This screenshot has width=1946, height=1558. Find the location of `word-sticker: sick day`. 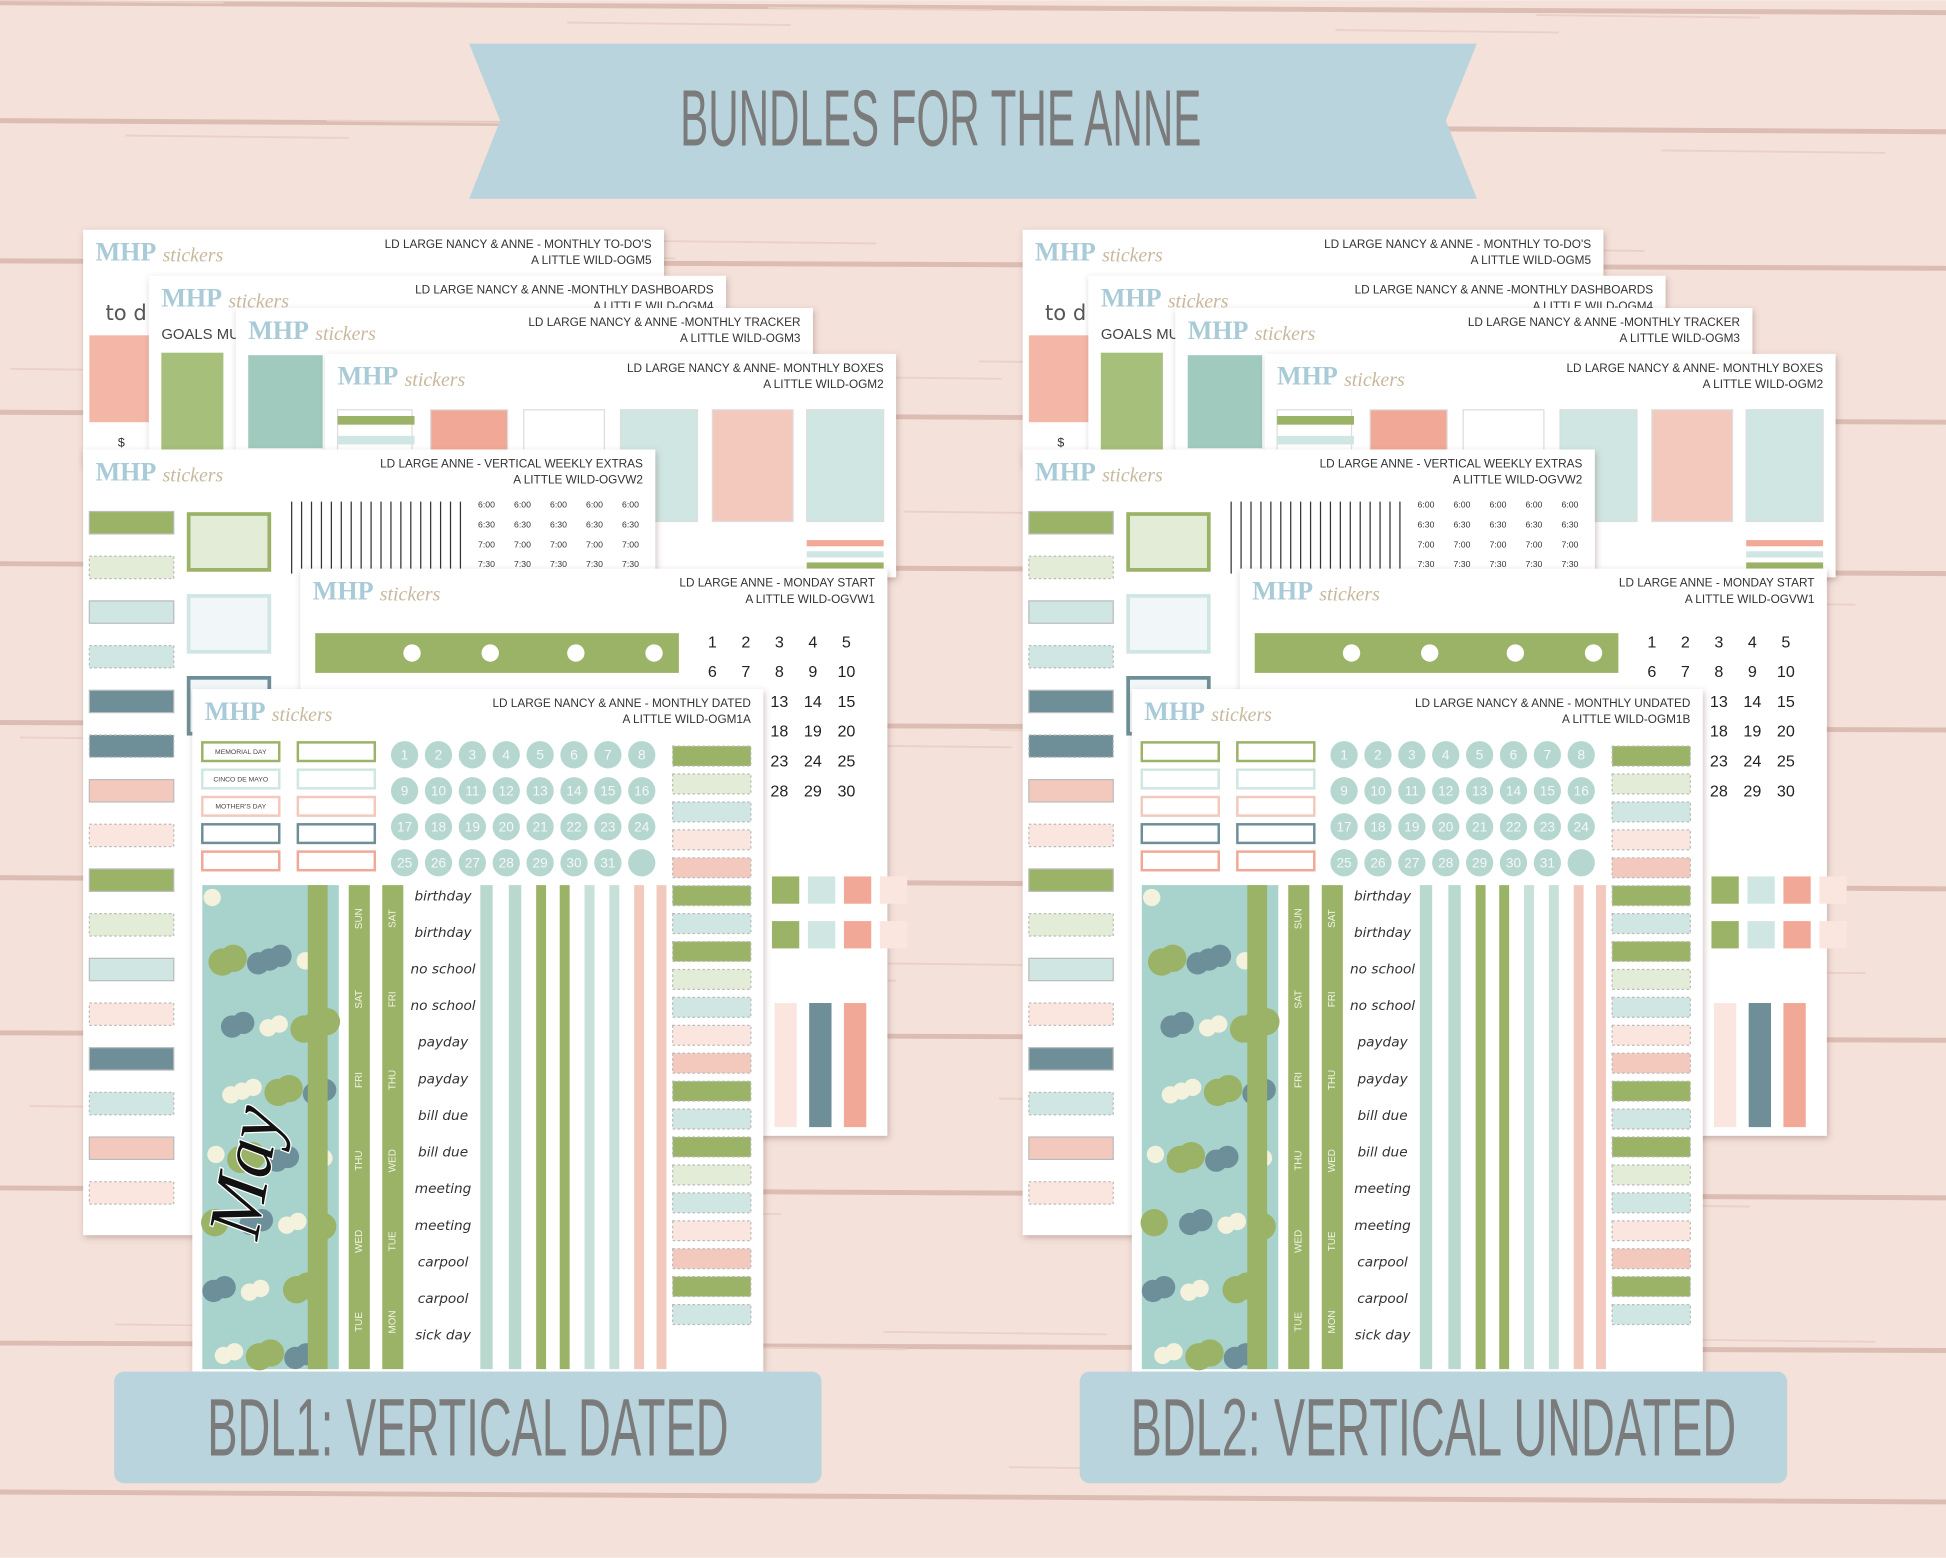

word-sticker: sick day is located at coordinates (443, 1336).